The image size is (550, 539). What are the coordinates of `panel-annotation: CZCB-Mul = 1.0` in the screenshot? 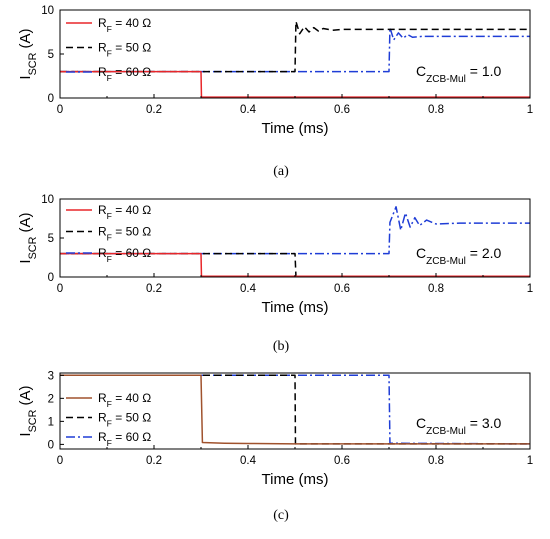 It's located at (459, 74).